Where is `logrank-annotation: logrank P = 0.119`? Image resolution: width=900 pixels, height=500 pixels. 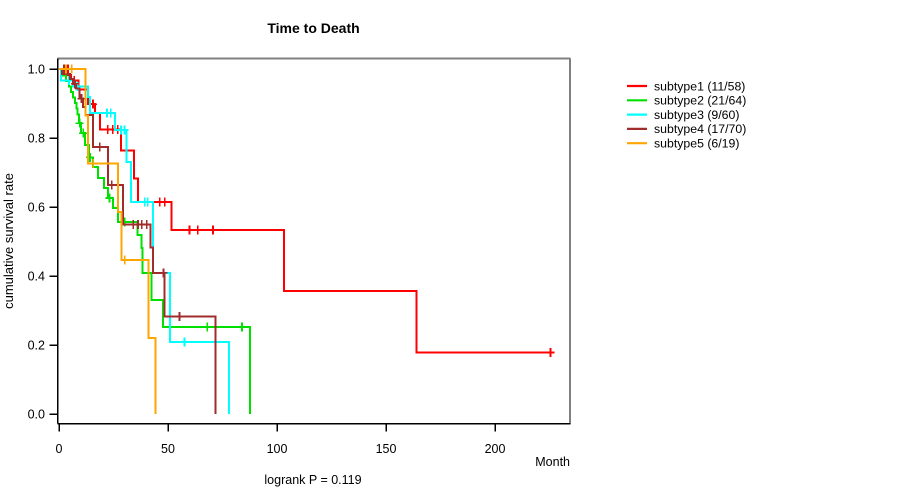 logrank-annotation: logrank P = 0.119 is located at coordinates (312, 480).